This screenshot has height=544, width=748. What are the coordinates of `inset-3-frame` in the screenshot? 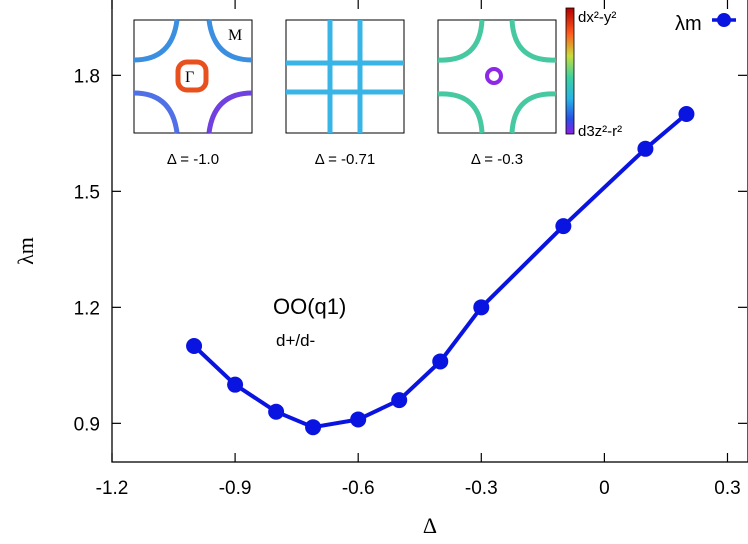 It's located at (497, 76).